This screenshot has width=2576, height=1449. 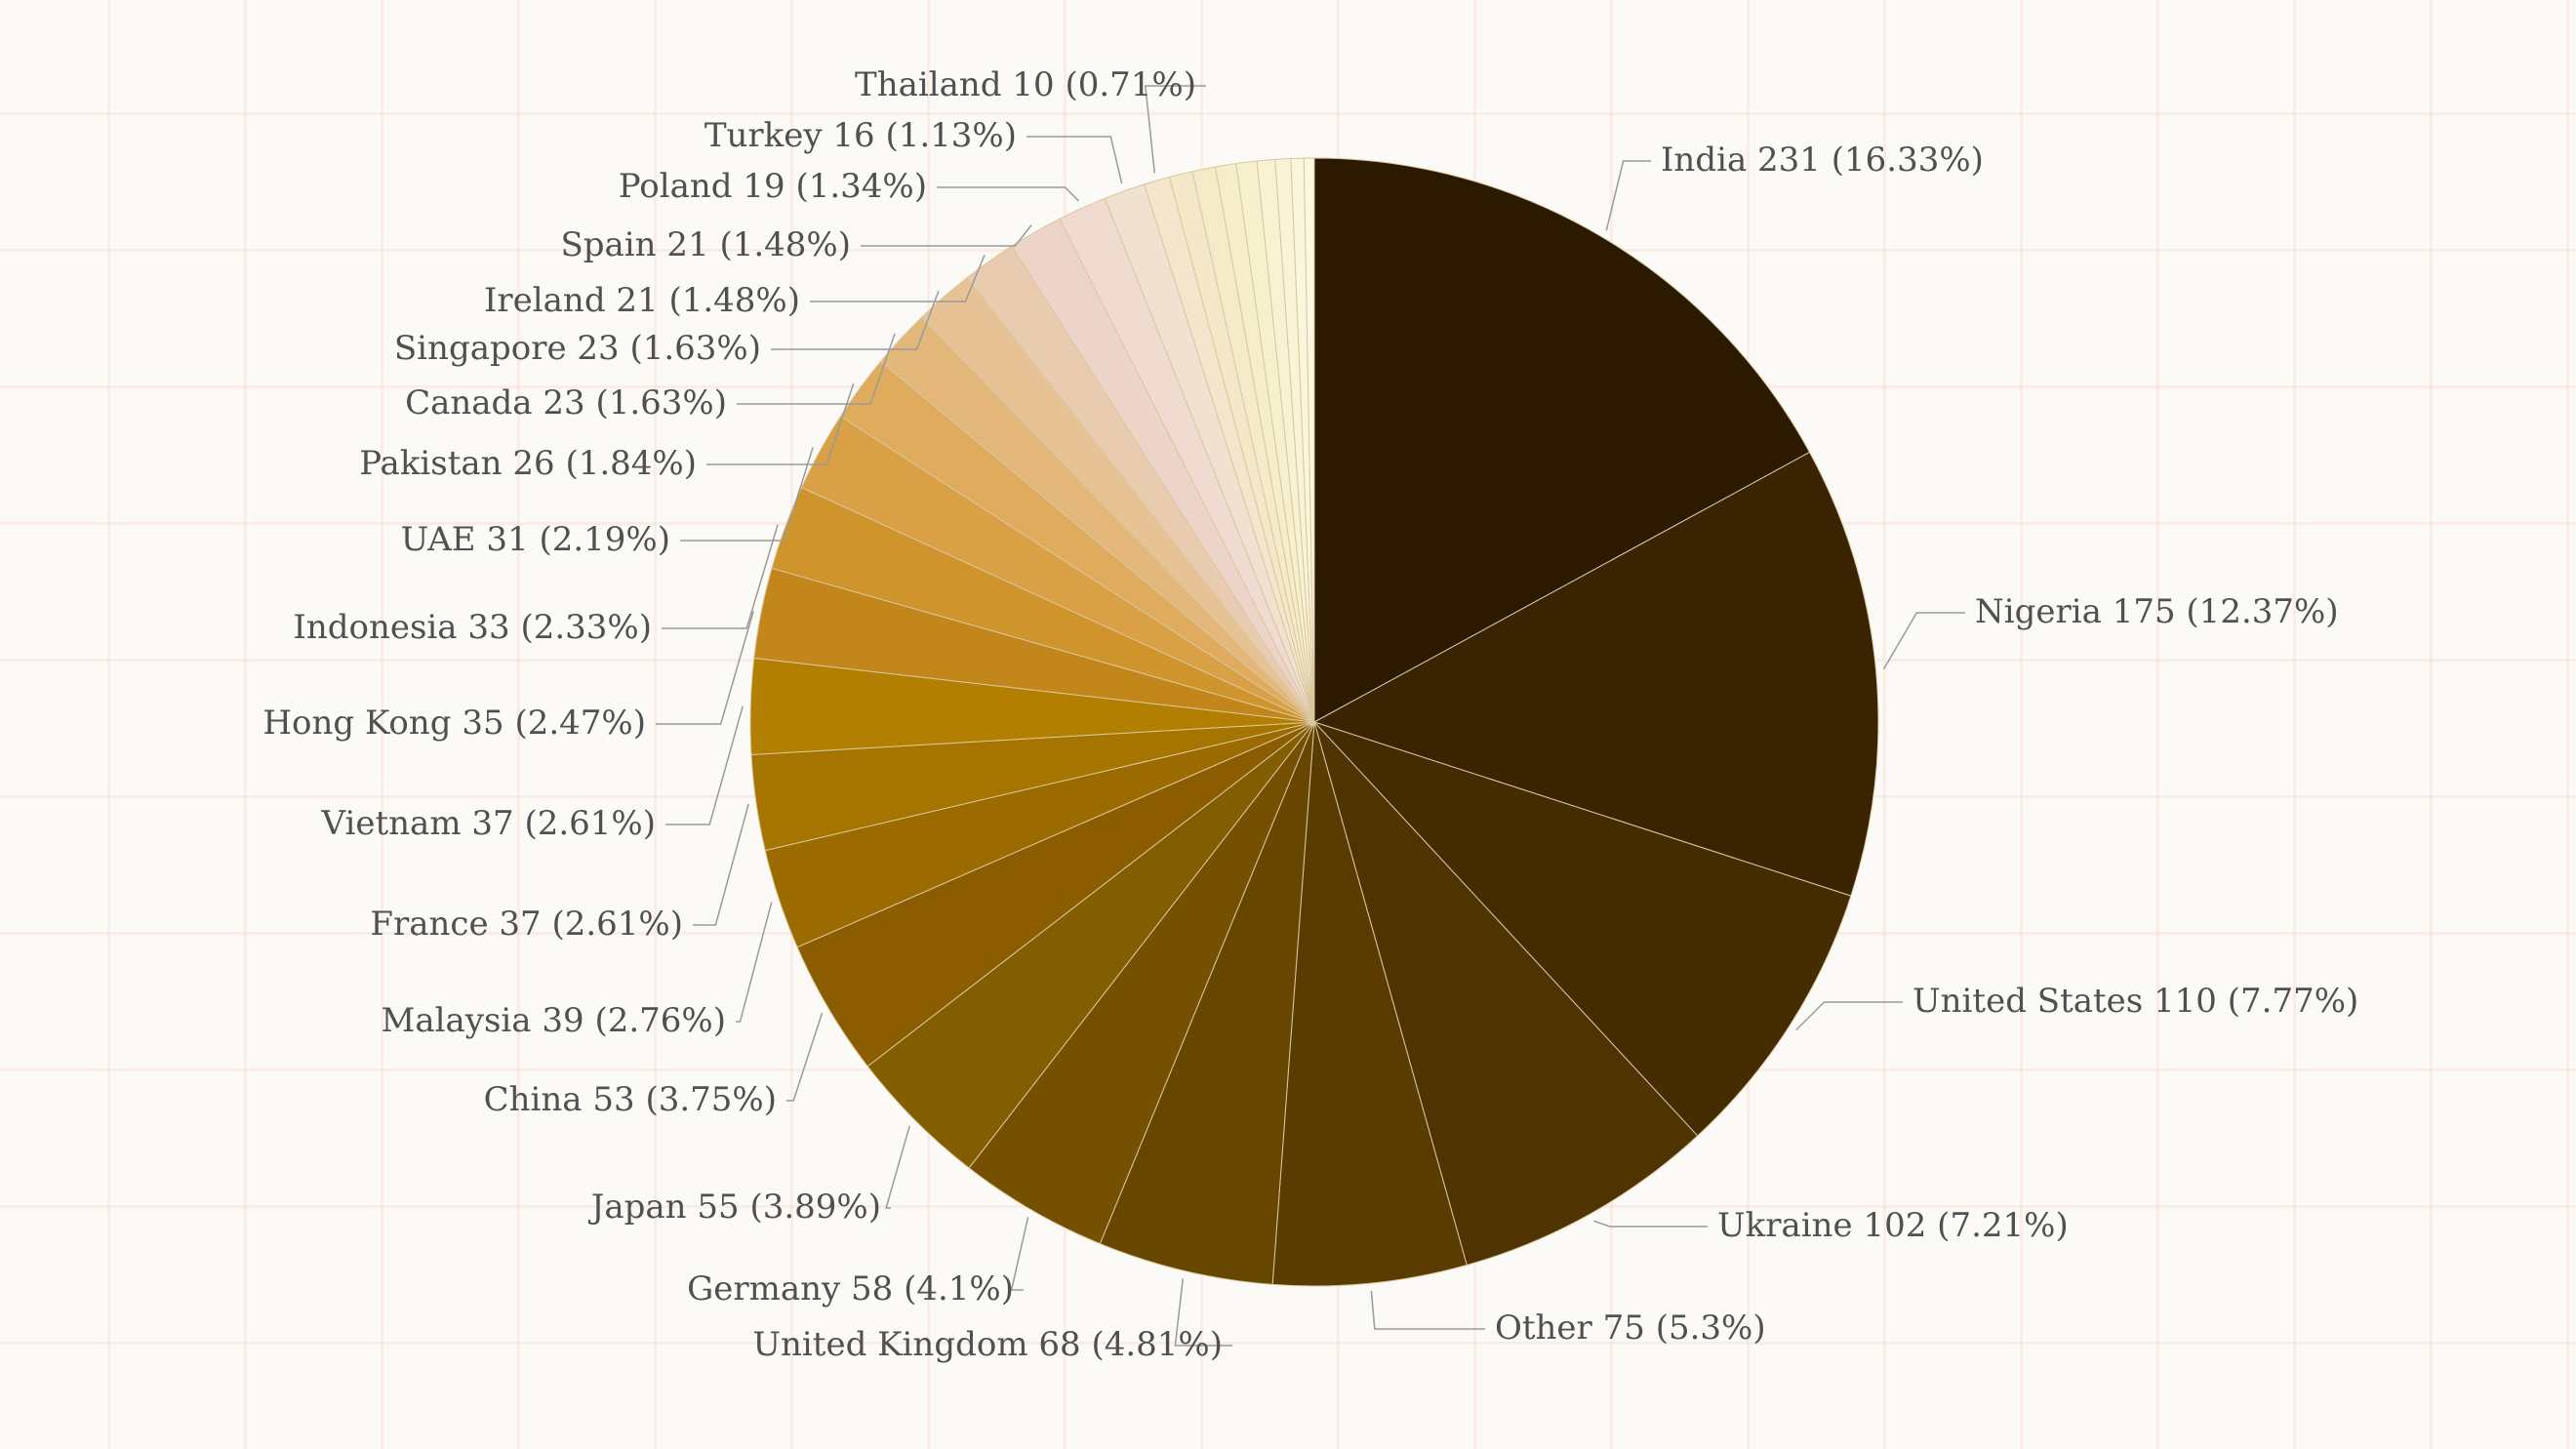 What do you see at coordinates (488, 823) in the screenshot?
I see `slice-label-vietnam: Vietnam 37 (2.61%)` at bounding box center [488, 823].